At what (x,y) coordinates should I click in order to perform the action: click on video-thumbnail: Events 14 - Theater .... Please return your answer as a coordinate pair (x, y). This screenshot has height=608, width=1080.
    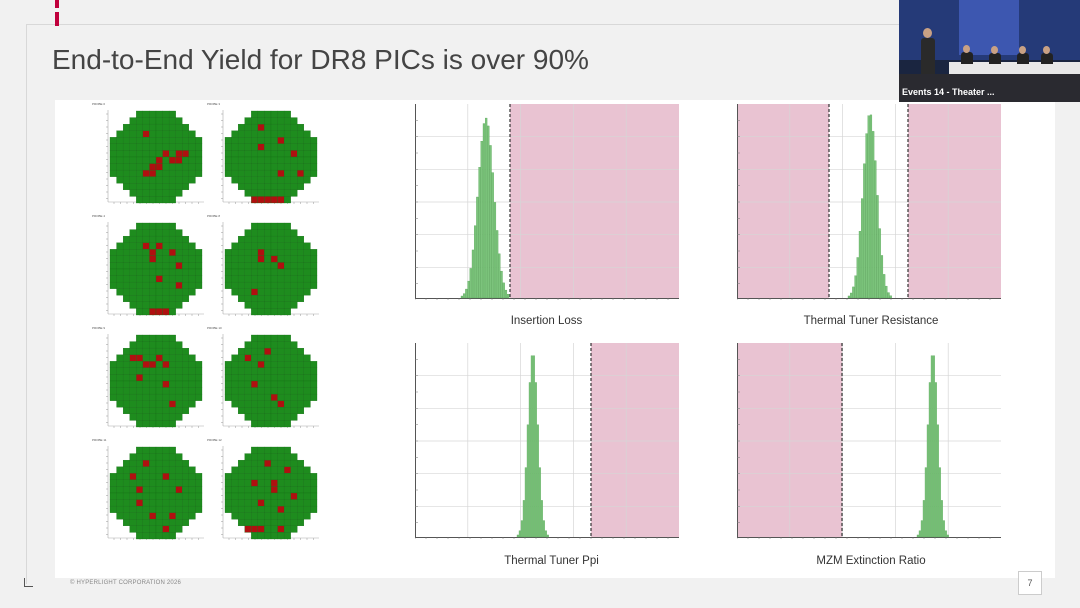
    Looking at the image, I should click on (989, 51).